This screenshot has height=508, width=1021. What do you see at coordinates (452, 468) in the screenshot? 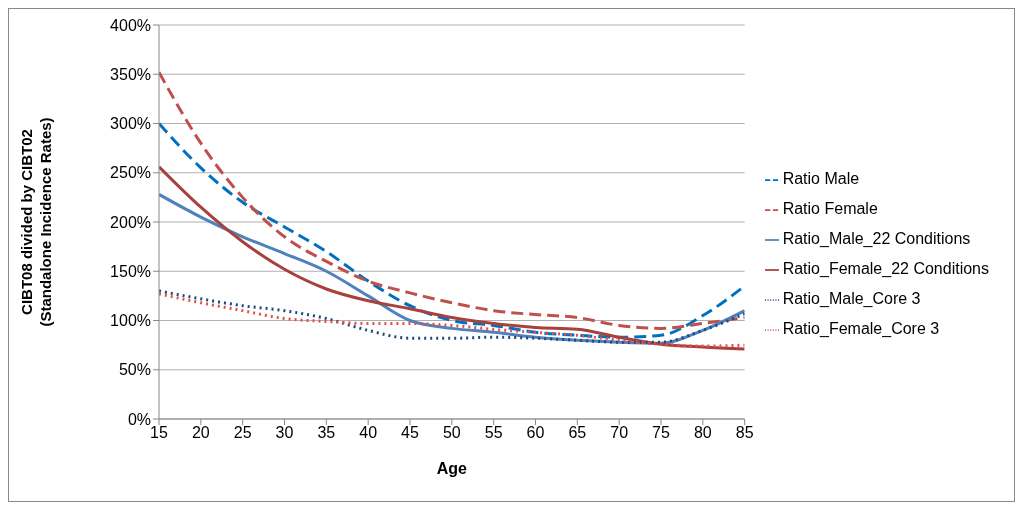
I see `x-axis-title: Age` at bounding box center [452, 468].